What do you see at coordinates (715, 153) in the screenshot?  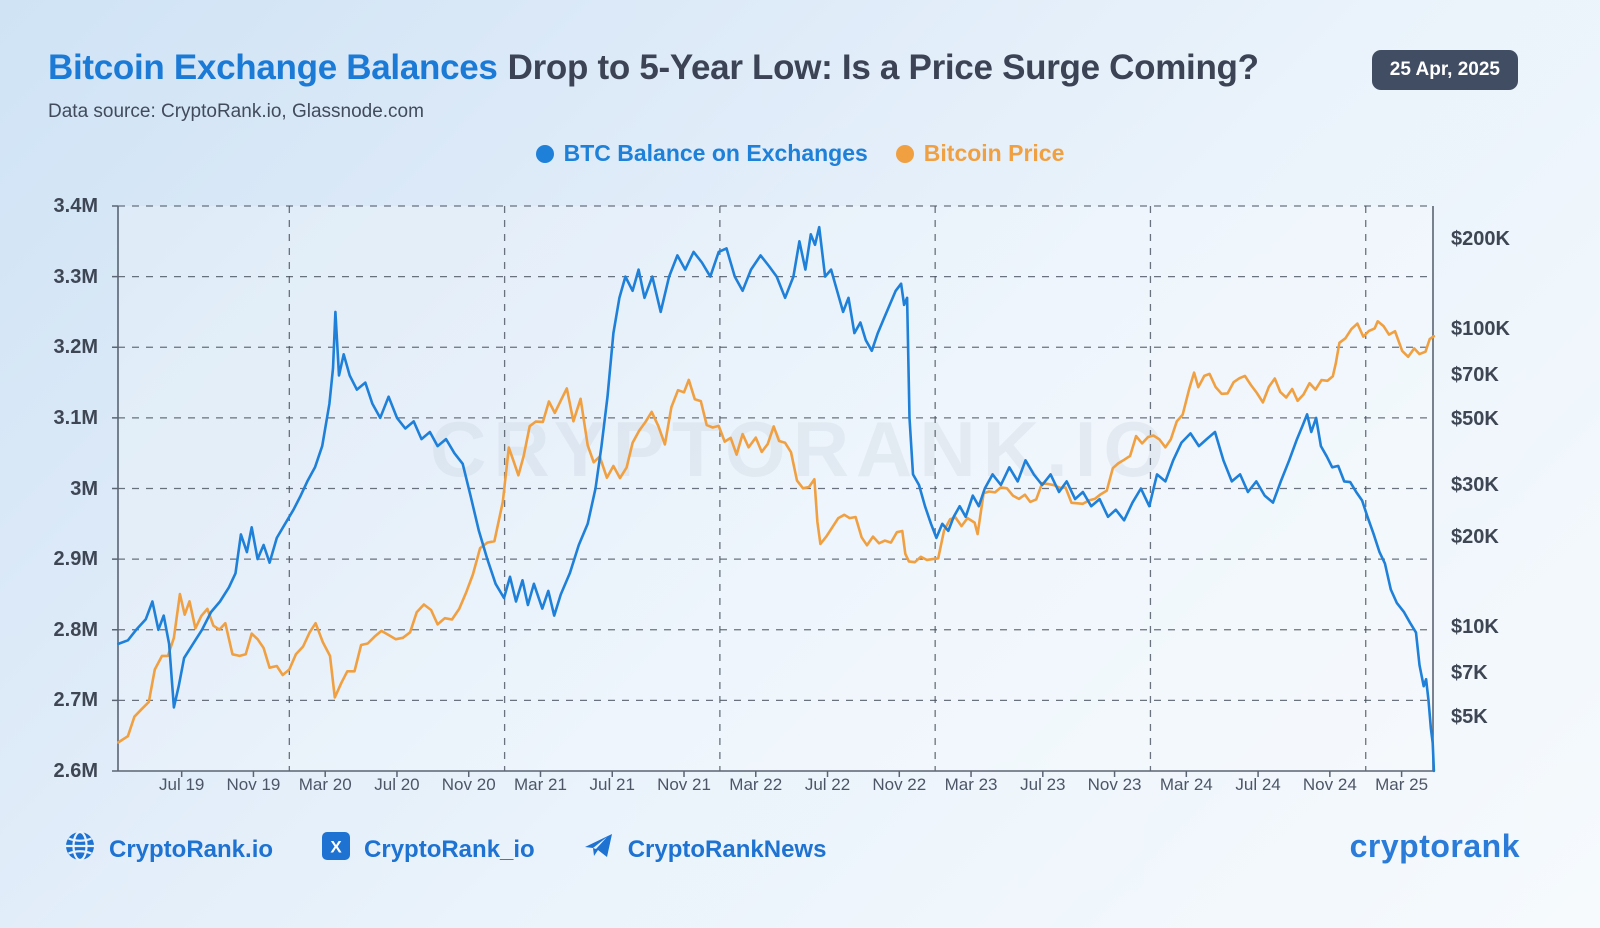 I see `legend-label-balance: BTC Balance on Exchanges` at bounding box center [715, 153].